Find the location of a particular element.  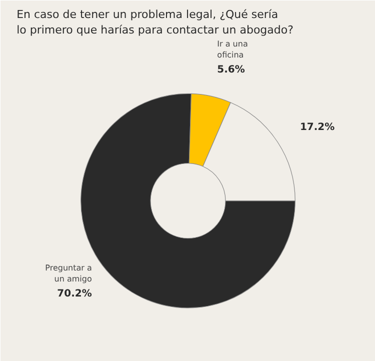

slice-label: Preguntar a un amigo is located at coordinates (68, 274).